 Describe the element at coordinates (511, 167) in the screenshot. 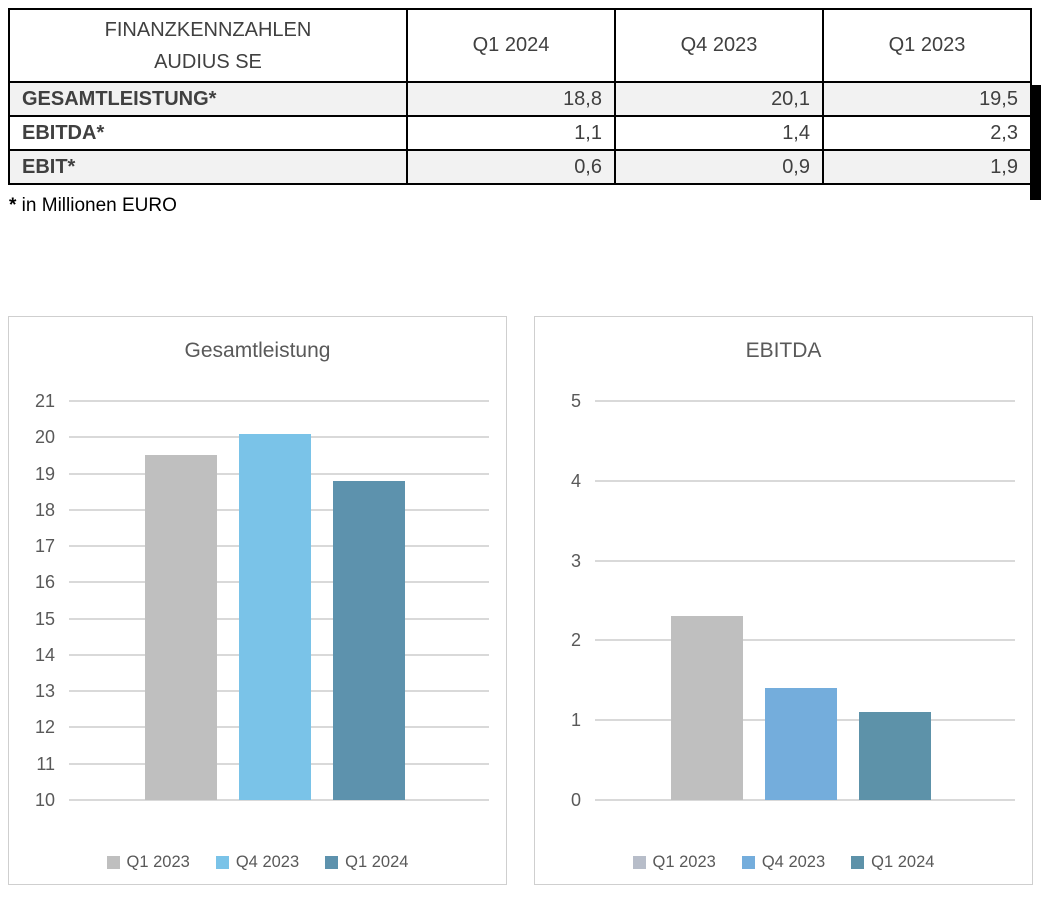

I see `cell-value: 0,6` at that location.